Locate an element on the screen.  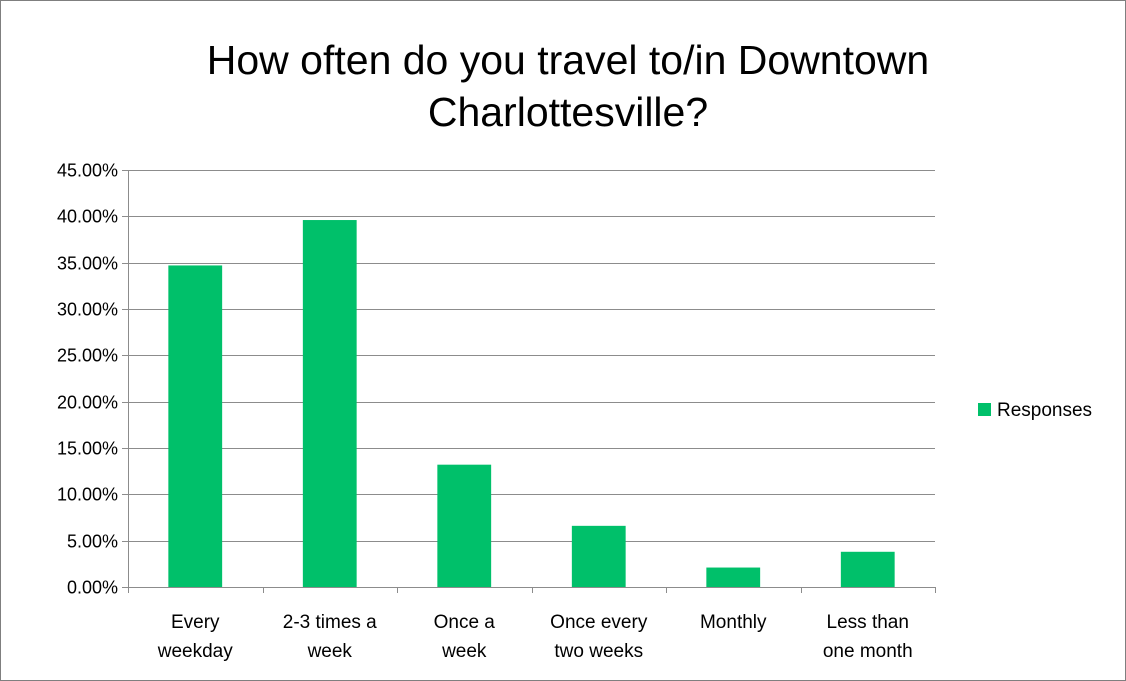
legend-swatch-responses is located at coordinates (984, 409).